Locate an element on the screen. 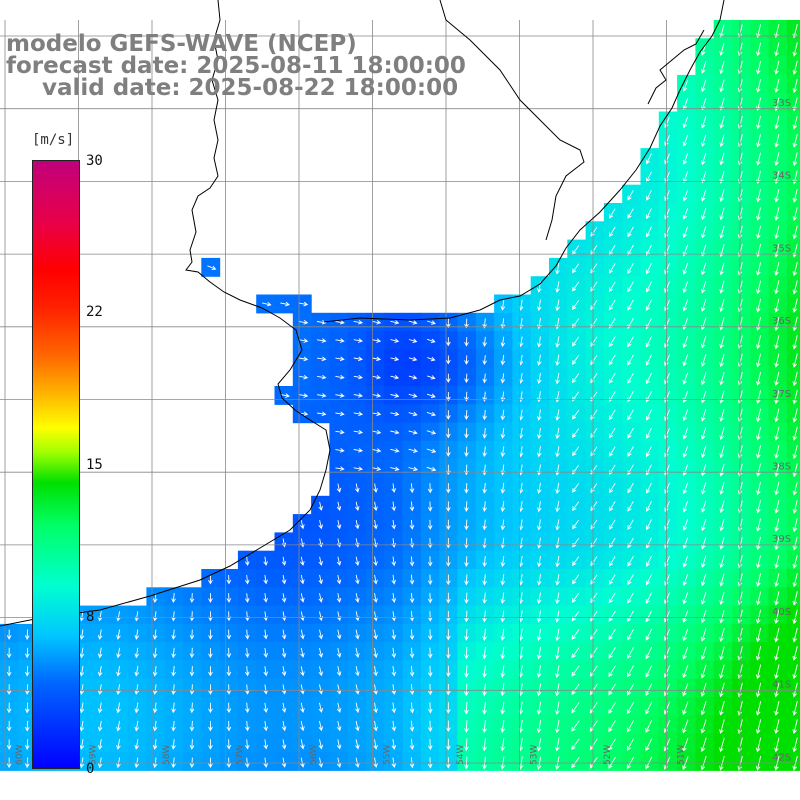 The image size is (800, 800). lagoon-coast is located at coordinates (676, 67).